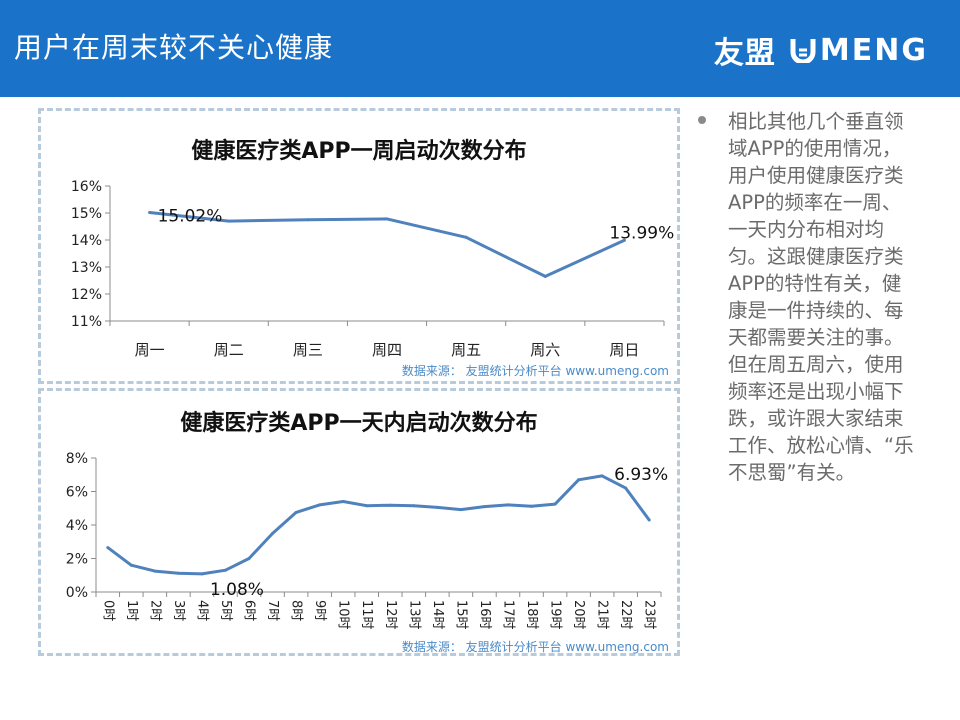 The image size is (960, 720). I want to click on data-label: 1.08%, so click(237, 590).